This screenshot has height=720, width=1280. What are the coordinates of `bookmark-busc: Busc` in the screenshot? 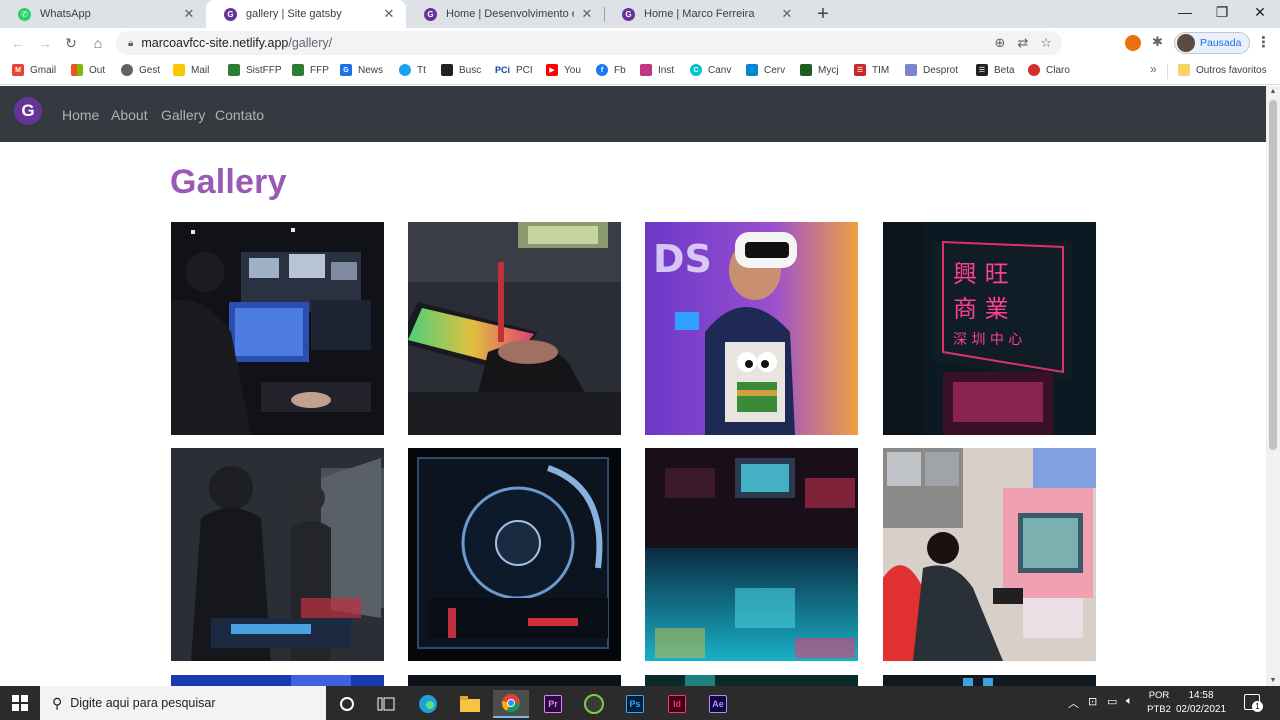 It's located at (461, 70).